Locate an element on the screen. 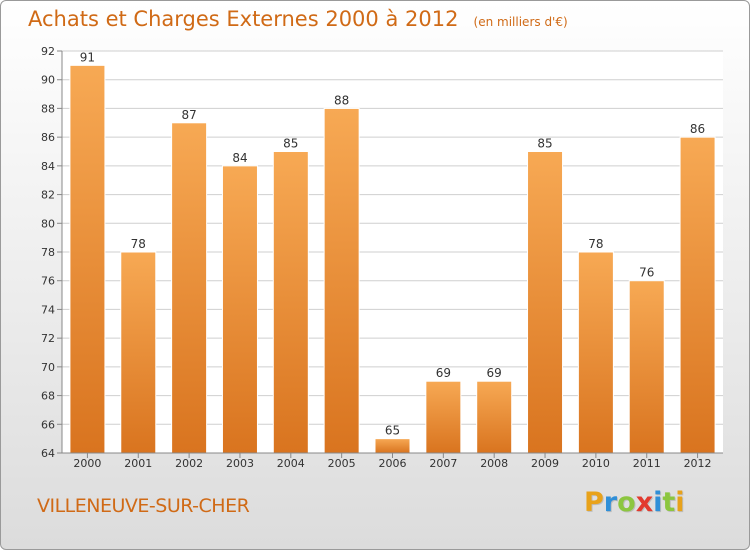 The height and width of the screenshot is (550, 750). data-label-2012: 86 is located at coordinates (697, 129).